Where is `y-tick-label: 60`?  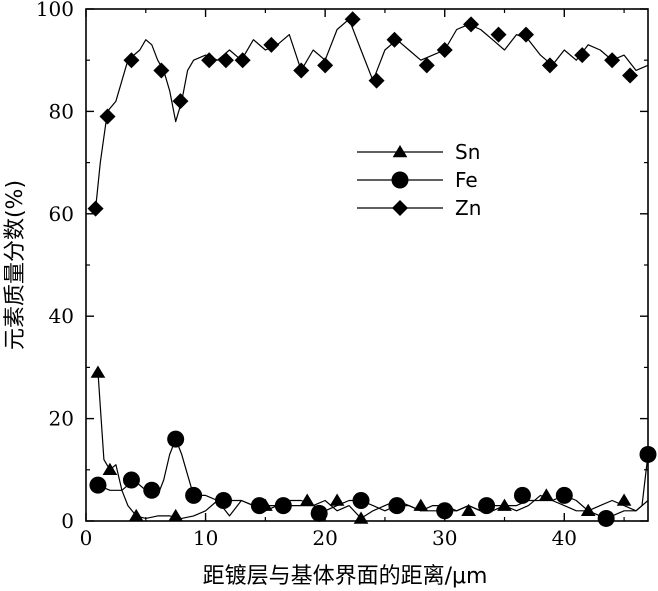
y-tick-label: 60 is located at coordinates (61, 214).